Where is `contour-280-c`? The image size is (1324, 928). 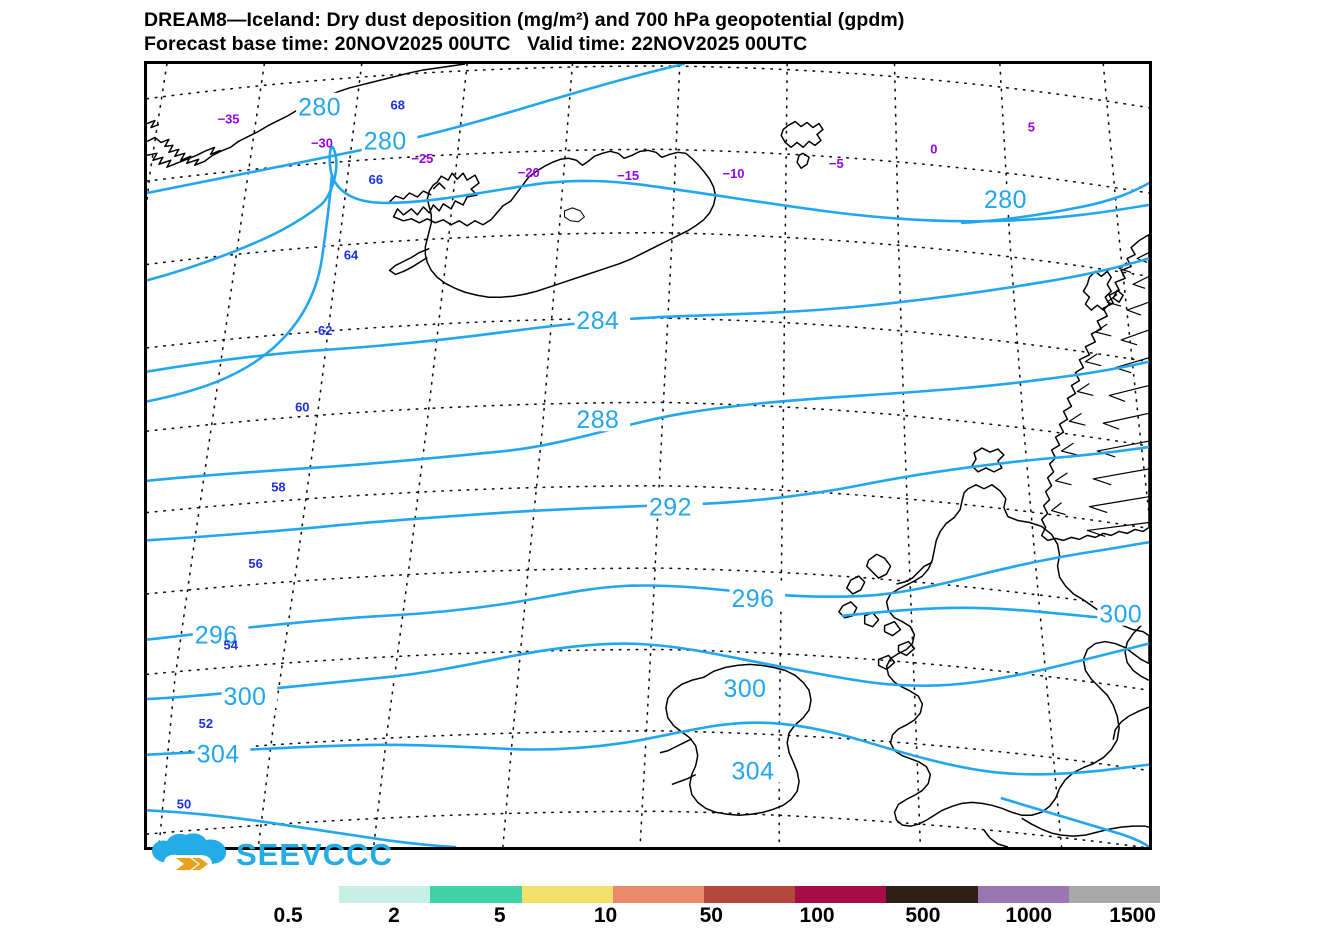
contour-280-c is located at coordinates (240, 288).